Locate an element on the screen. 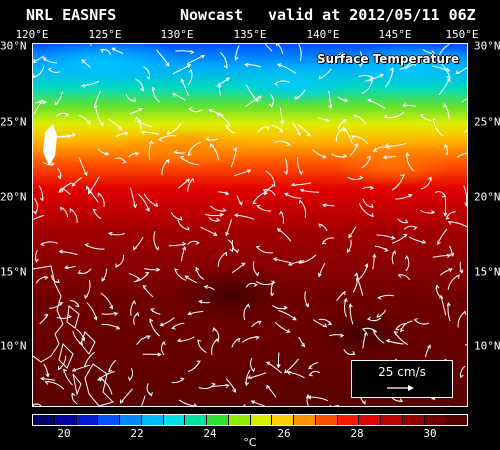 This screenshot has height=450, width=500. lon-tick-135: 135°E is located at coordinates (250, 34).